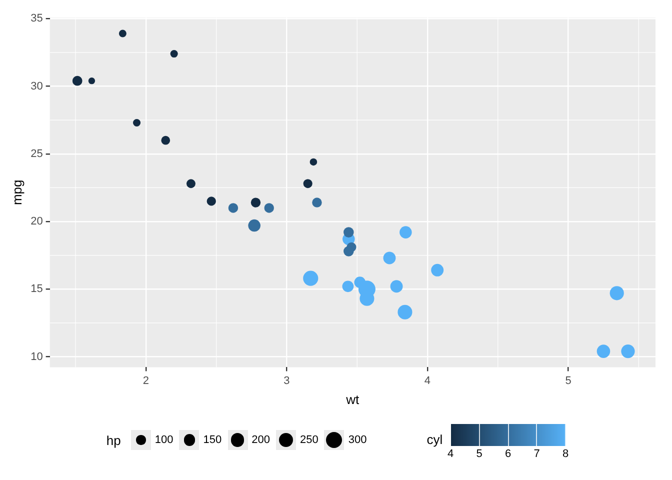  I want to click on x-axis-title: wt, so click(352, 399).